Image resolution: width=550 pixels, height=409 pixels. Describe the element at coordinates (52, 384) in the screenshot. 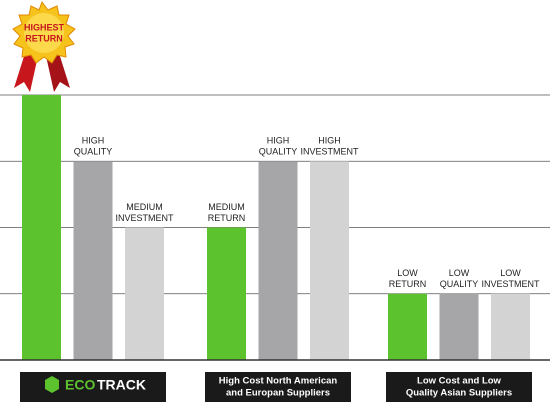

I see `logo-icon` at that location.